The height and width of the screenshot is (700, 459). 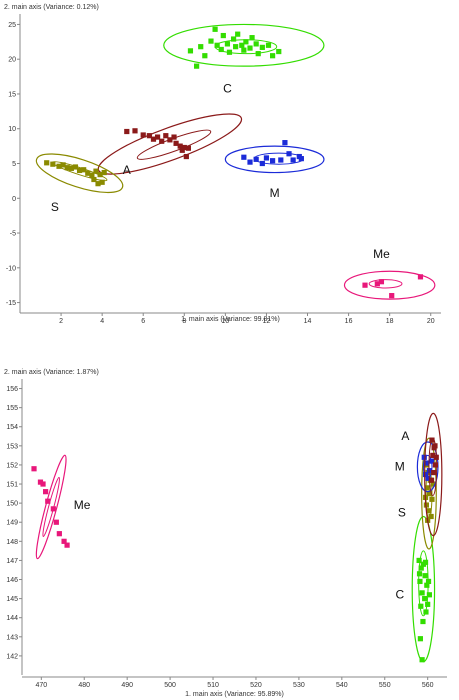 What do you see at coordinates (256, 685) in the screenshot?
I see `x-tick-label: 520` at bounding box center [256, 685].